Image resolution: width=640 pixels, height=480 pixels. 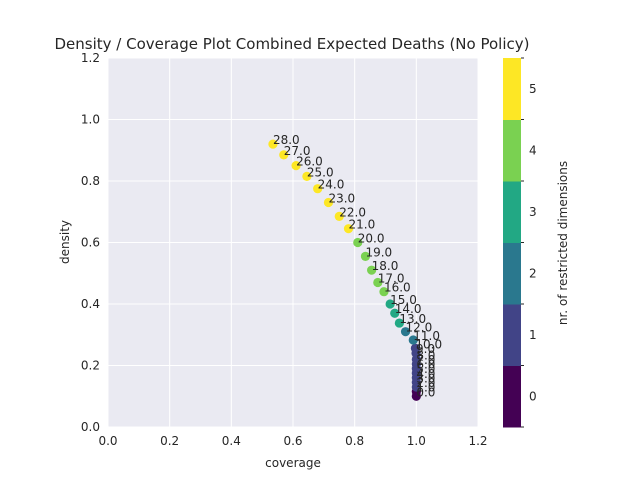 What do you see at coordinates (362, 225) in the screenshot?
I see `data-point-label: 21.0` at bounding box center [362, 225].